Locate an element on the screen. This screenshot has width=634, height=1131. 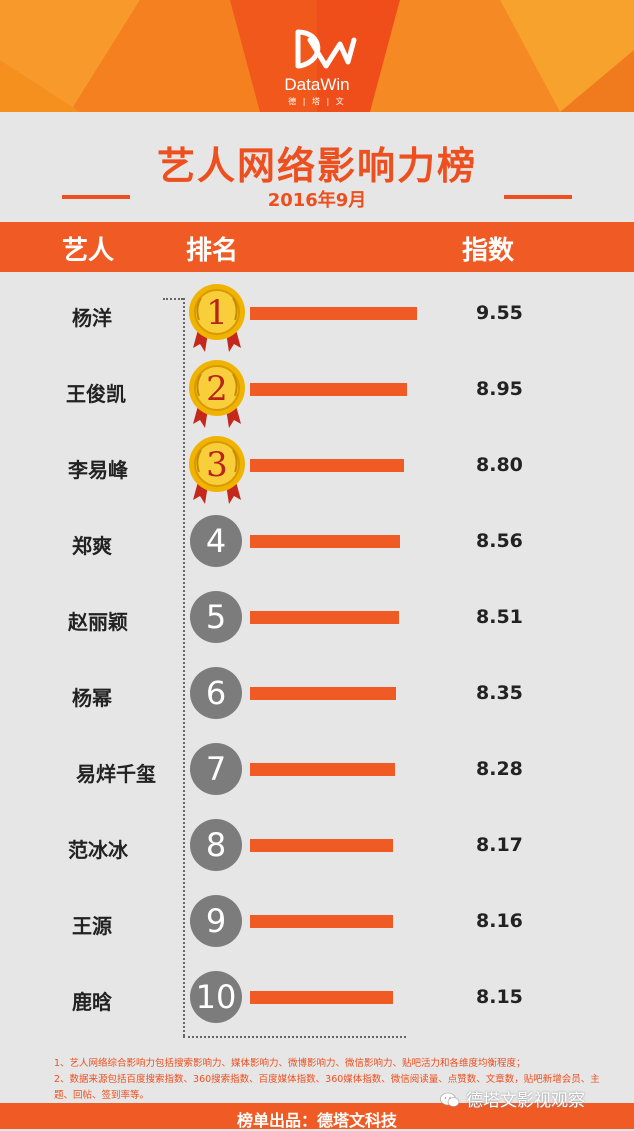
artist-name: 范冰冰 is located at coordinates (98, 850).